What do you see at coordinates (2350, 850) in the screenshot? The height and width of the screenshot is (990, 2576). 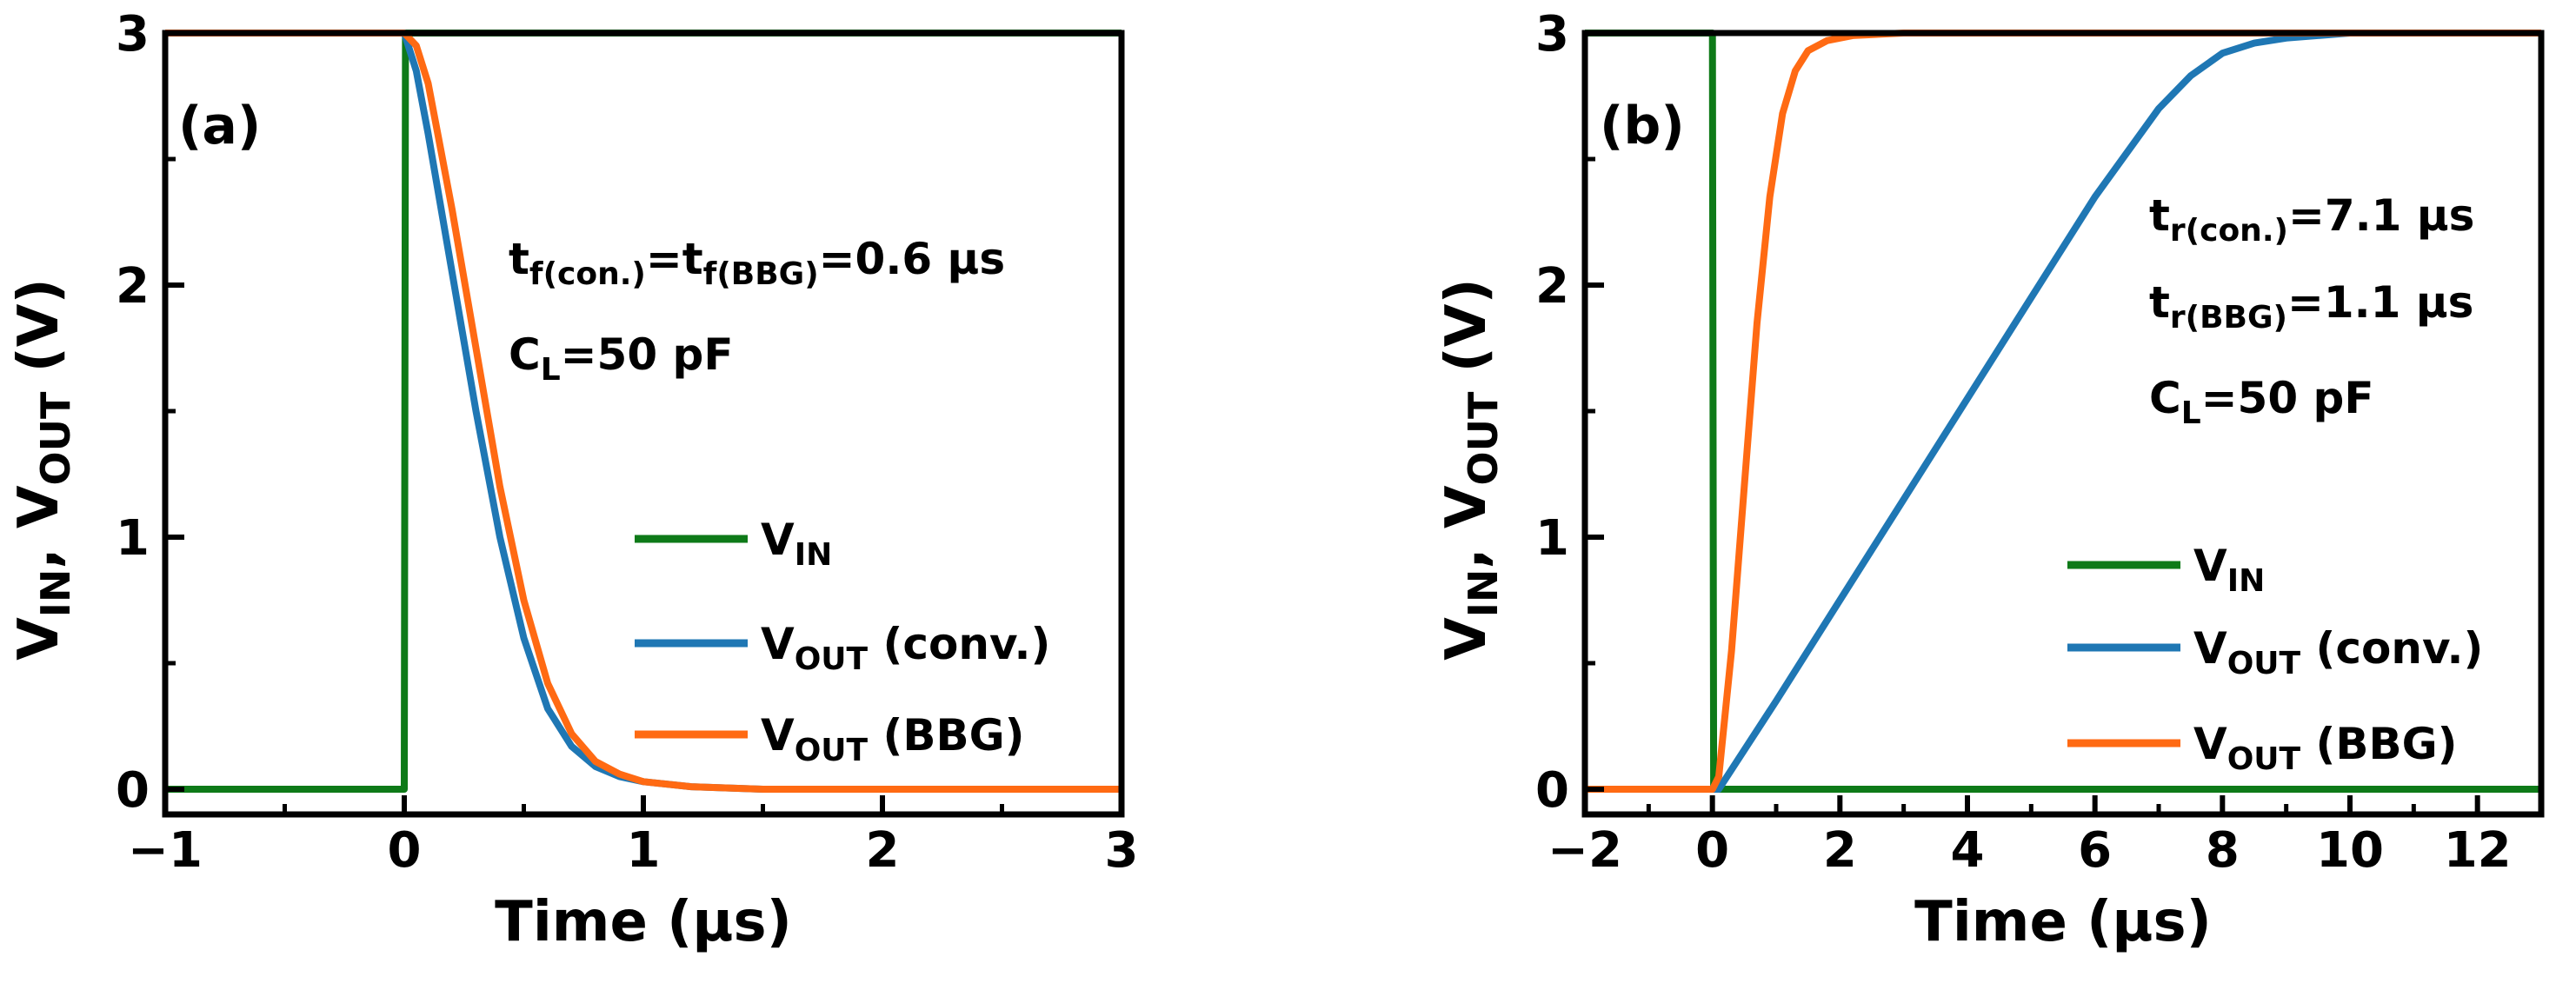 I see `x-tick-label: 10` at bounding box center [2350, 850].